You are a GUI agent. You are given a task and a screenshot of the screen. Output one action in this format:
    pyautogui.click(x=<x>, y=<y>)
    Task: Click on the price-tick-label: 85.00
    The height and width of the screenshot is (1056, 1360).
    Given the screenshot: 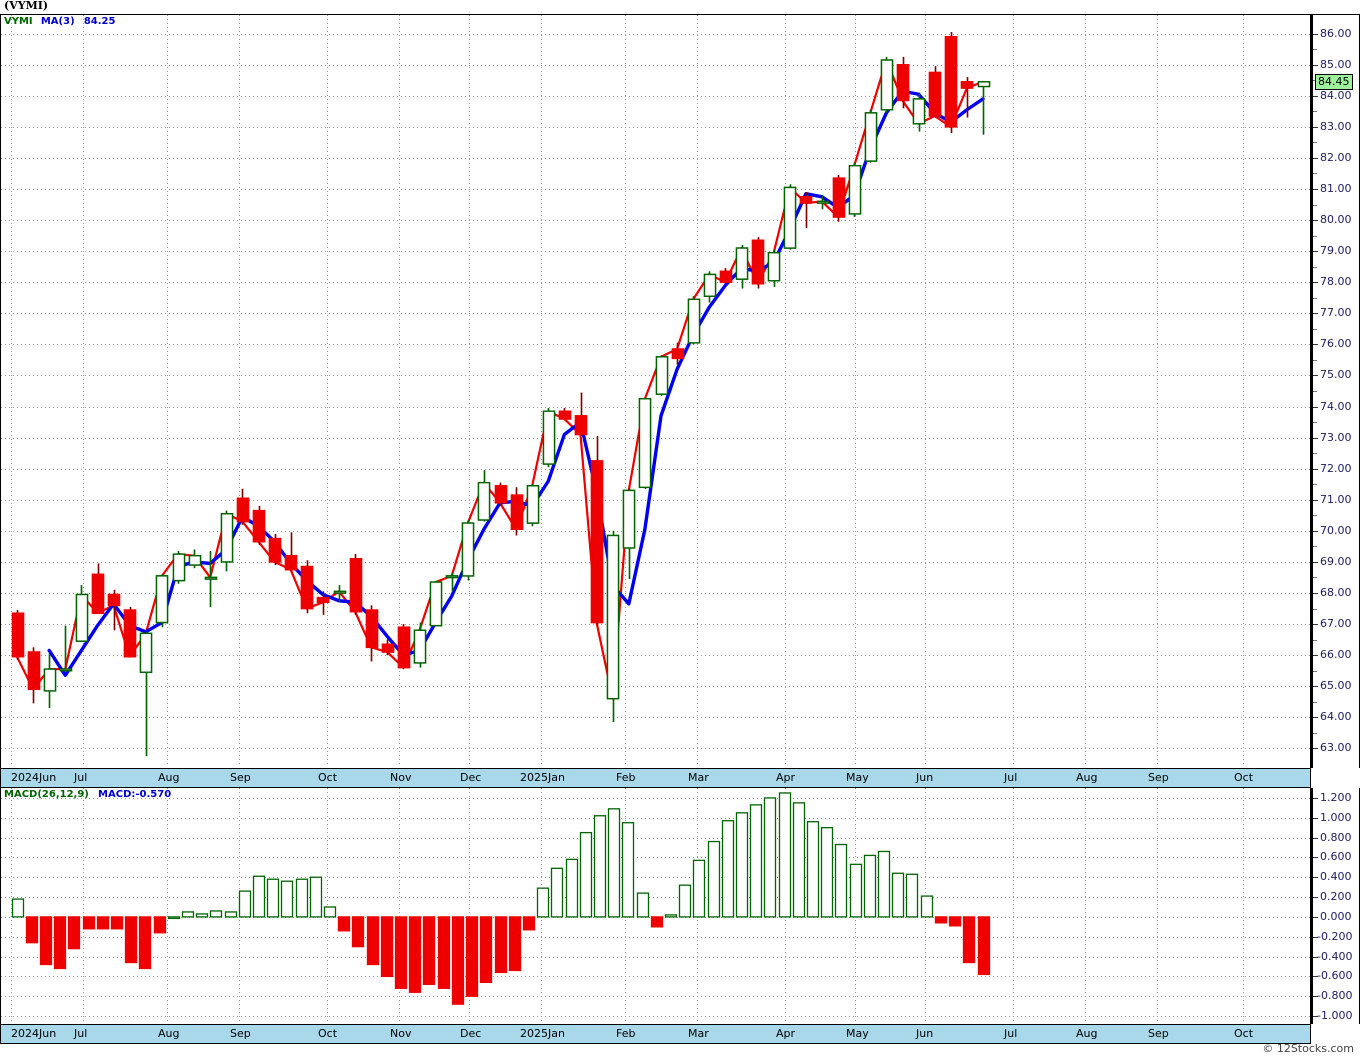 What is the action you would take?
    pyautogui.click(x=1336, y=64)
    